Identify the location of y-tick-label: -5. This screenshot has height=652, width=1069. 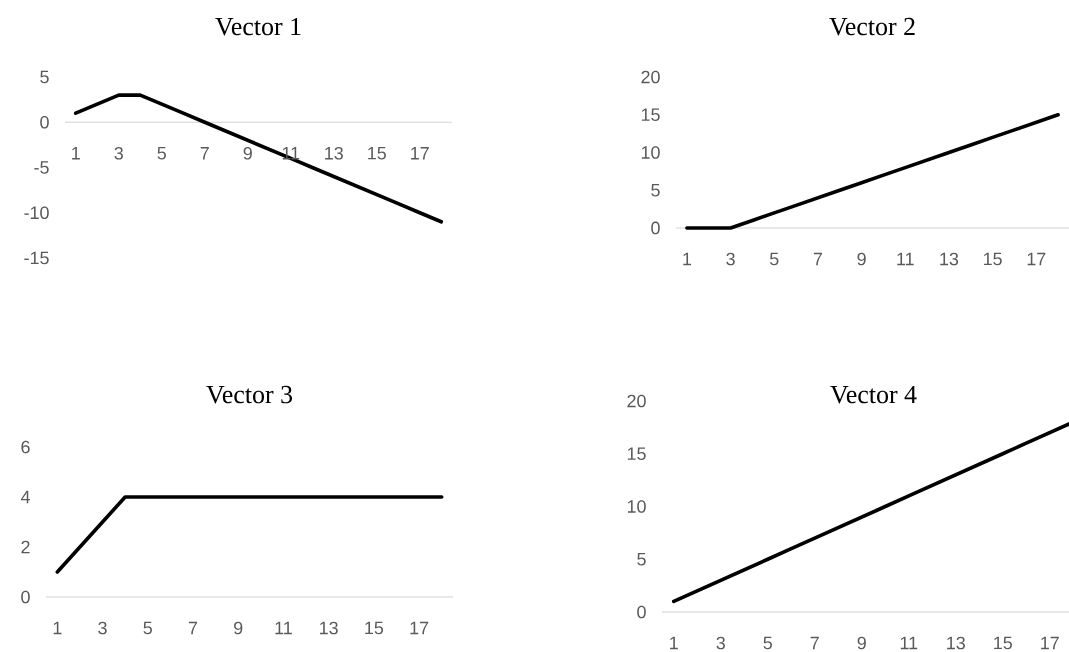
(41, 167).